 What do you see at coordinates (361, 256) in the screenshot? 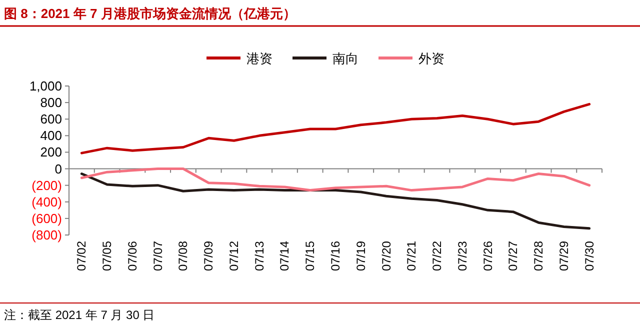
I see `x-tick-label: 07/19` at bounding box center [361, 256].